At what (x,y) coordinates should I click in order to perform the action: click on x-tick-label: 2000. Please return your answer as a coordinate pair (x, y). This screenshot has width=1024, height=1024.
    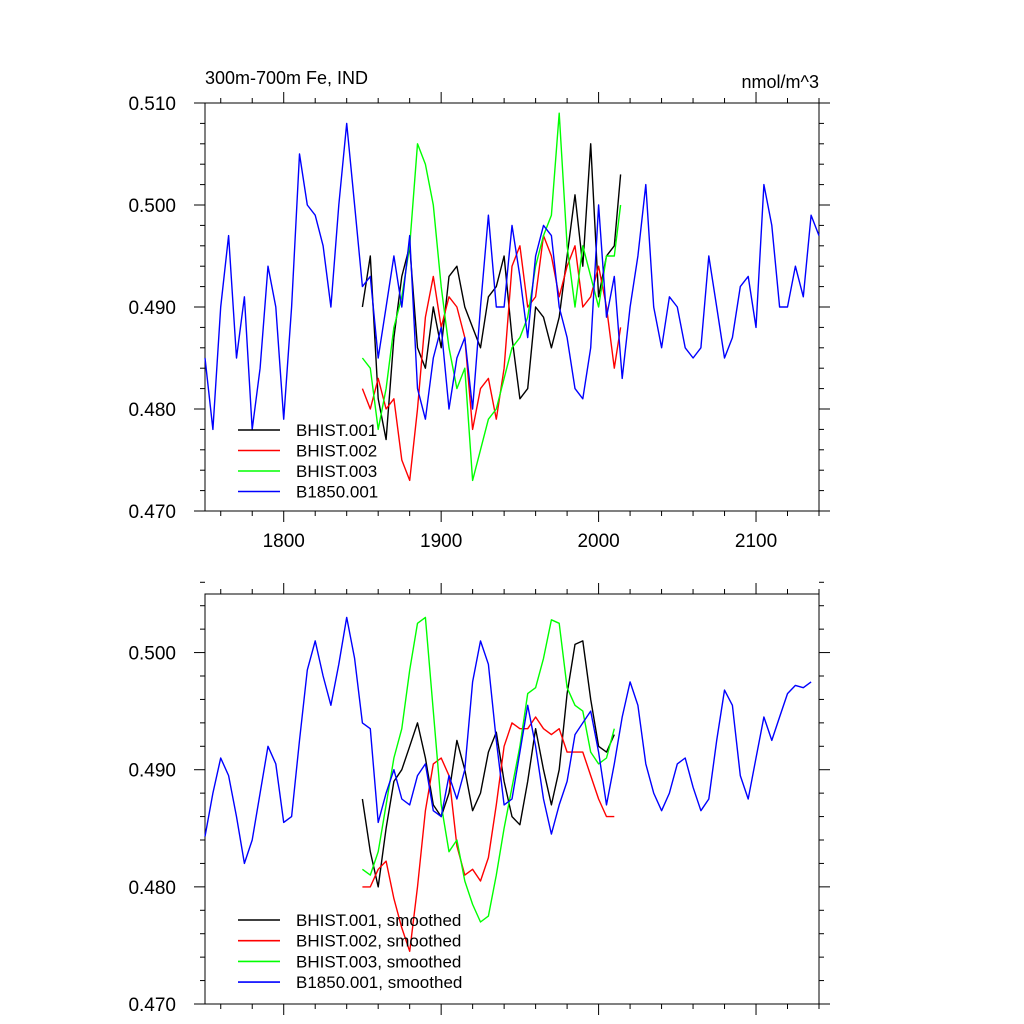
    Looking at the image, I should click on (598, 541).